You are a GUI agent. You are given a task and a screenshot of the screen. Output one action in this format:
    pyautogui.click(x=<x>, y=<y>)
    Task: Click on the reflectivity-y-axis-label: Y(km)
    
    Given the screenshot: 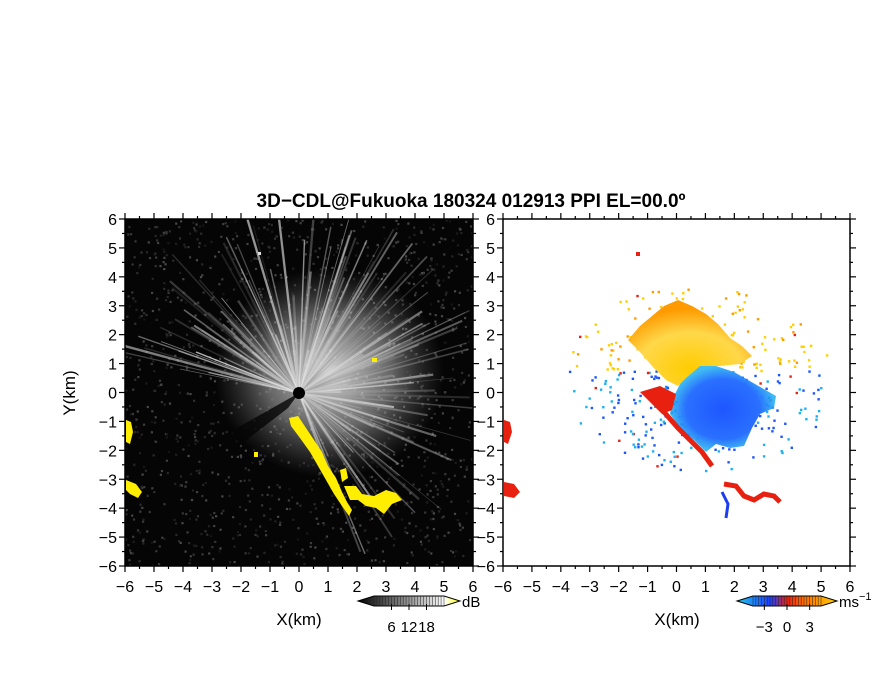 What is the action you would take?
    pyautogui.click(x=69, y=392)
    